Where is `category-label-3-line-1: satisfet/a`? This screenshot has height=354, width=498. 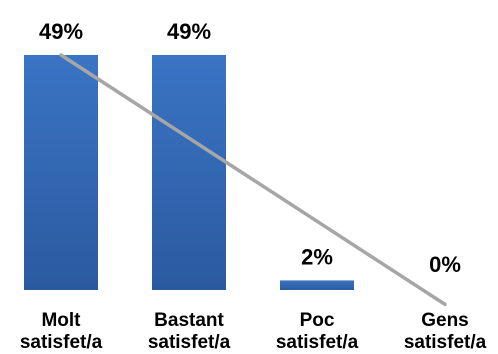 category-label-3-line-1: satisfet/a is located at coordinates (445, 342).